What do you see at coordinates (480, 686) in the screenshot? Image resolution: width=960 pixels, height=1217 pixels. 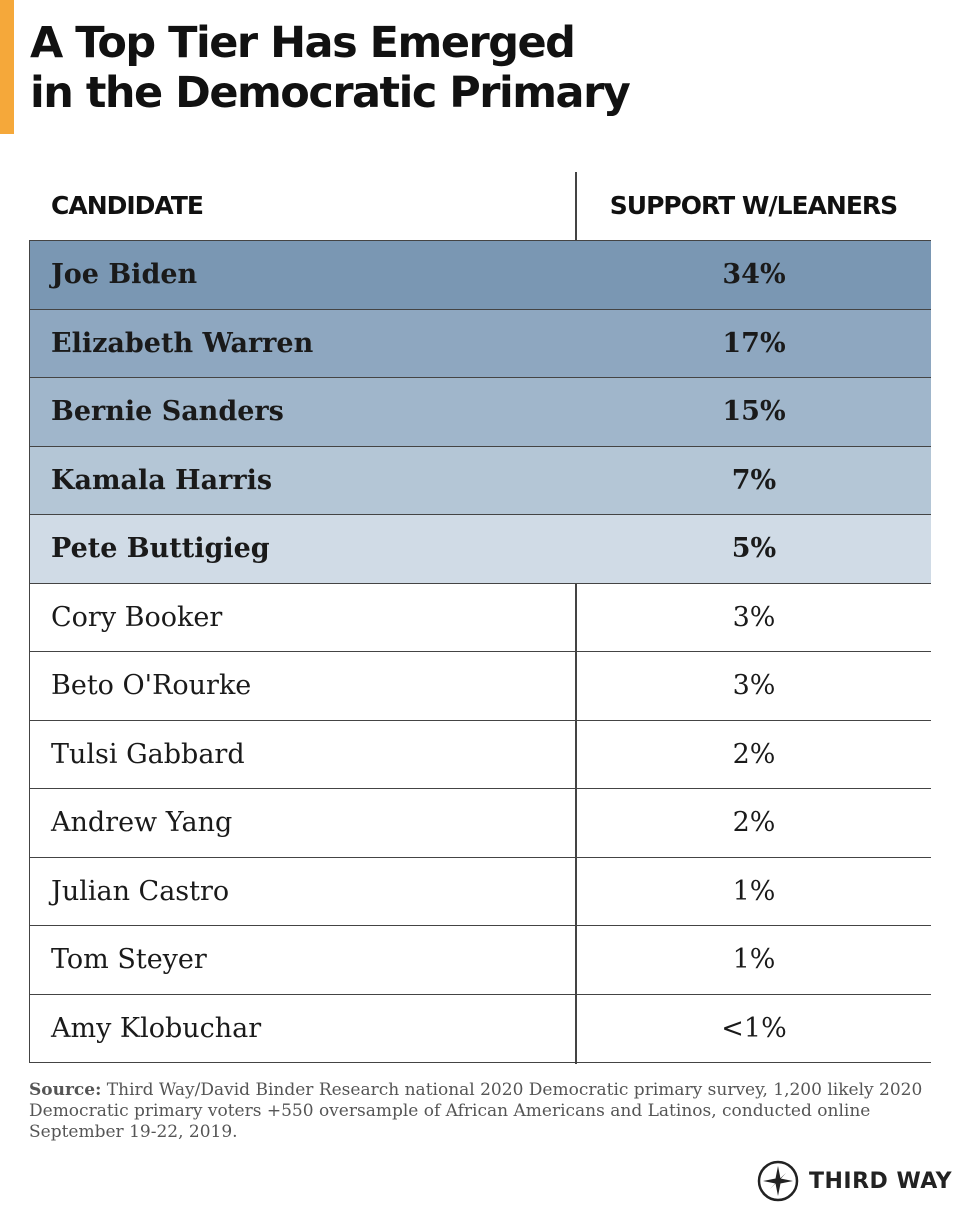 I see `table-row: Beto O'Rourke 3%` at bounding box center [480, 686].